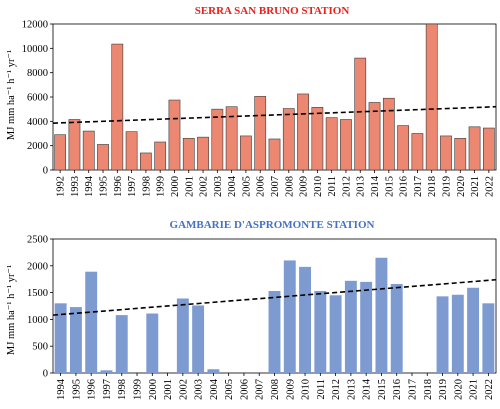 The image size is (500, 409). What do you see at coordinates (431, 97) in the screenshot?
I see `bar-2018` at bounding box center [431, 97].